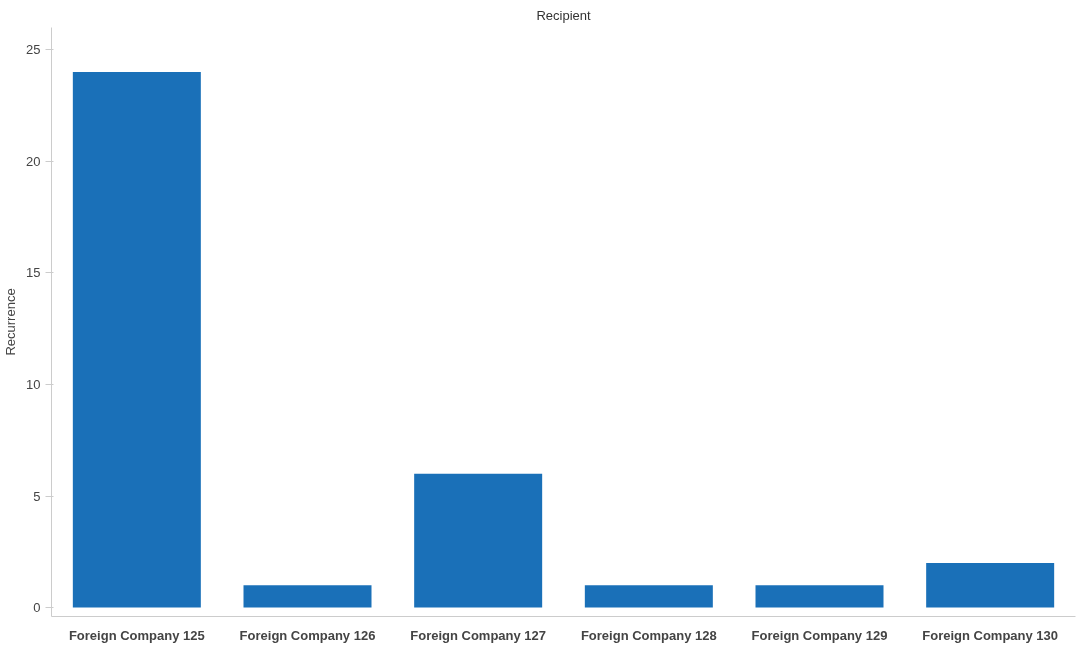 The height and width of the screenshot is (651, 1091). What do you see at coordinates (33, 384) in the screenshot?
I see `y-tick-label: 10` at bounding box center [33, 384].